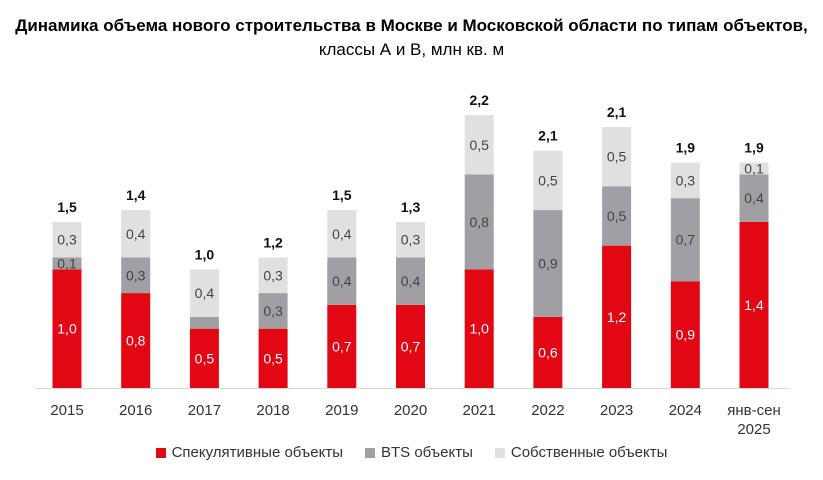 This screenshot has height=480, width=823. I want to click on data-label: 1,2, so click(617, 317).